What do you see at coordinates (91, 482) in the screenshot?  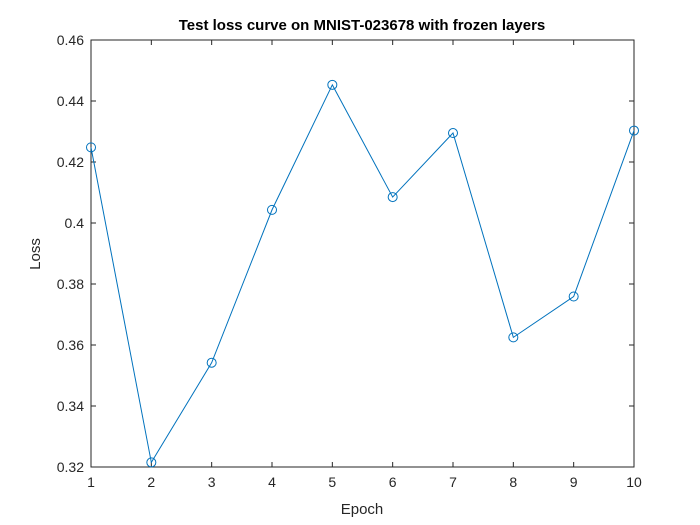 I see `x-tick-label: 1` at bounding box center [91, 482].